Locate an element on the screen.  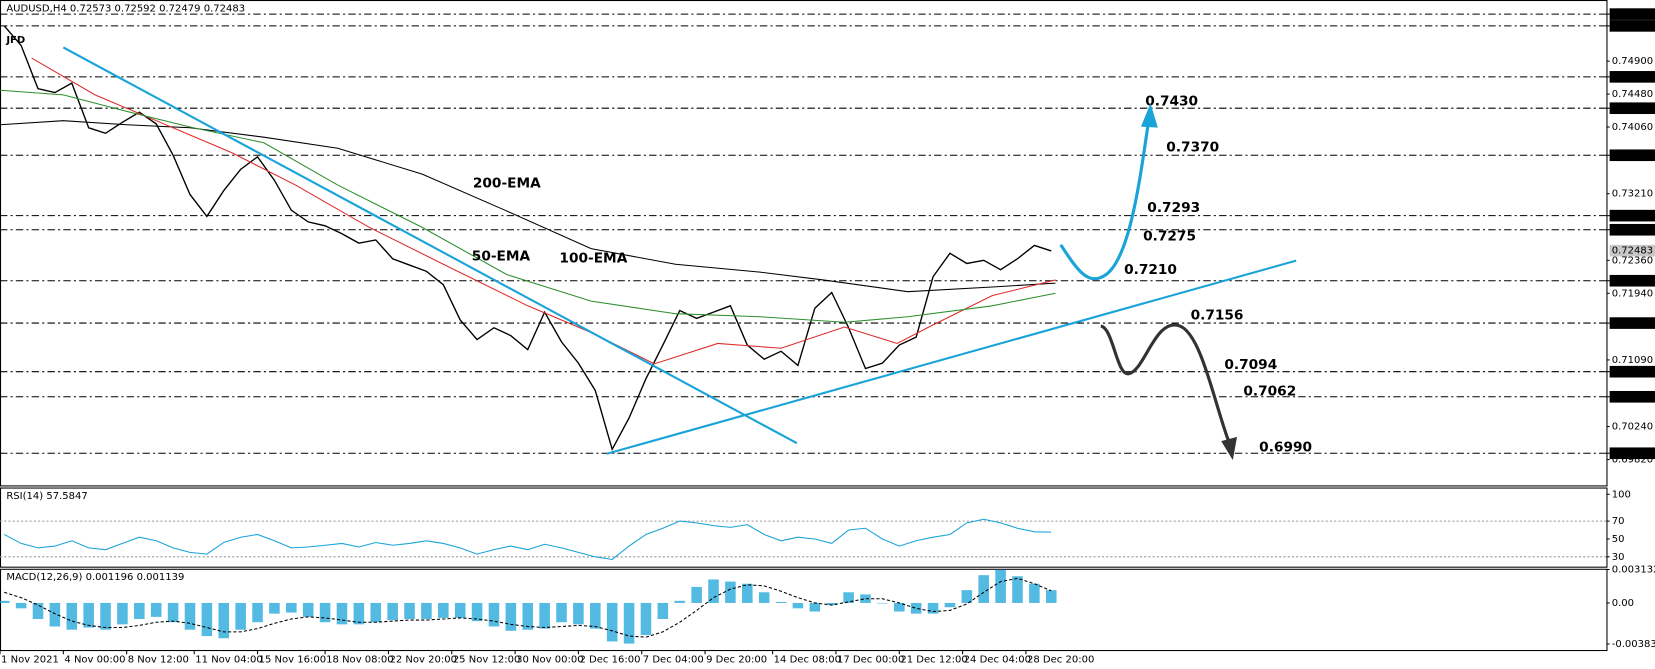
y-tick-label: 0.72100 is located at coordinates (1632, 281).